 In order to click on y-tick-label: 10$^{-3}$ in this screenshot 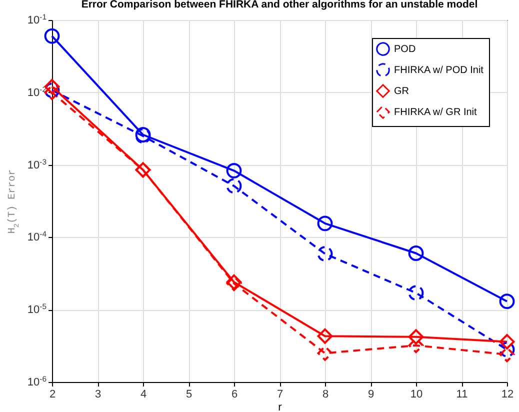, I will do `click(36, 164)`.